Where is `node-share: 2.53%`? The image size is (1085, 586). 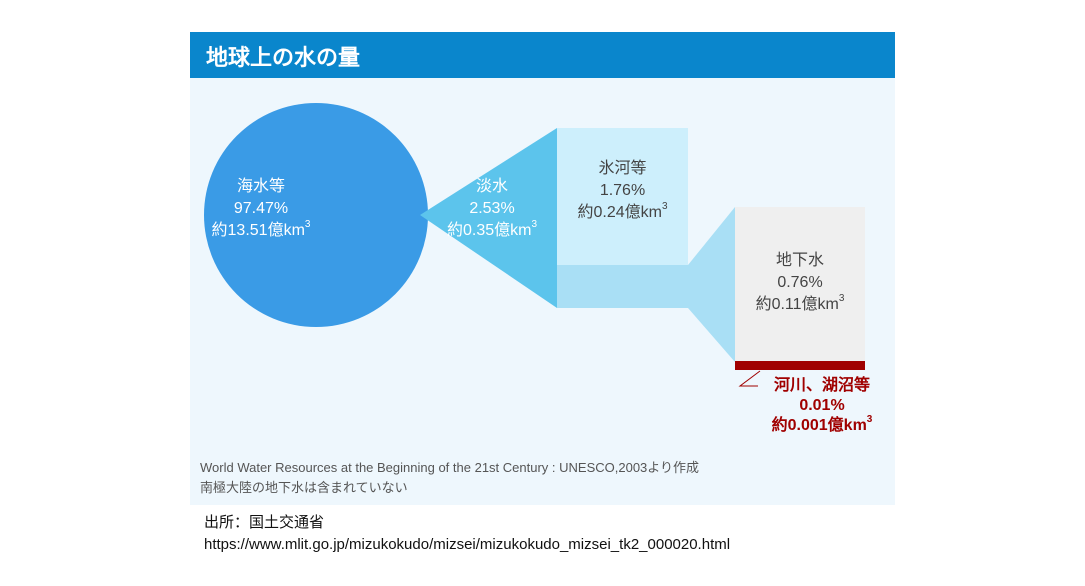 node-share: 2.53% is located at coordinates (492, 208).